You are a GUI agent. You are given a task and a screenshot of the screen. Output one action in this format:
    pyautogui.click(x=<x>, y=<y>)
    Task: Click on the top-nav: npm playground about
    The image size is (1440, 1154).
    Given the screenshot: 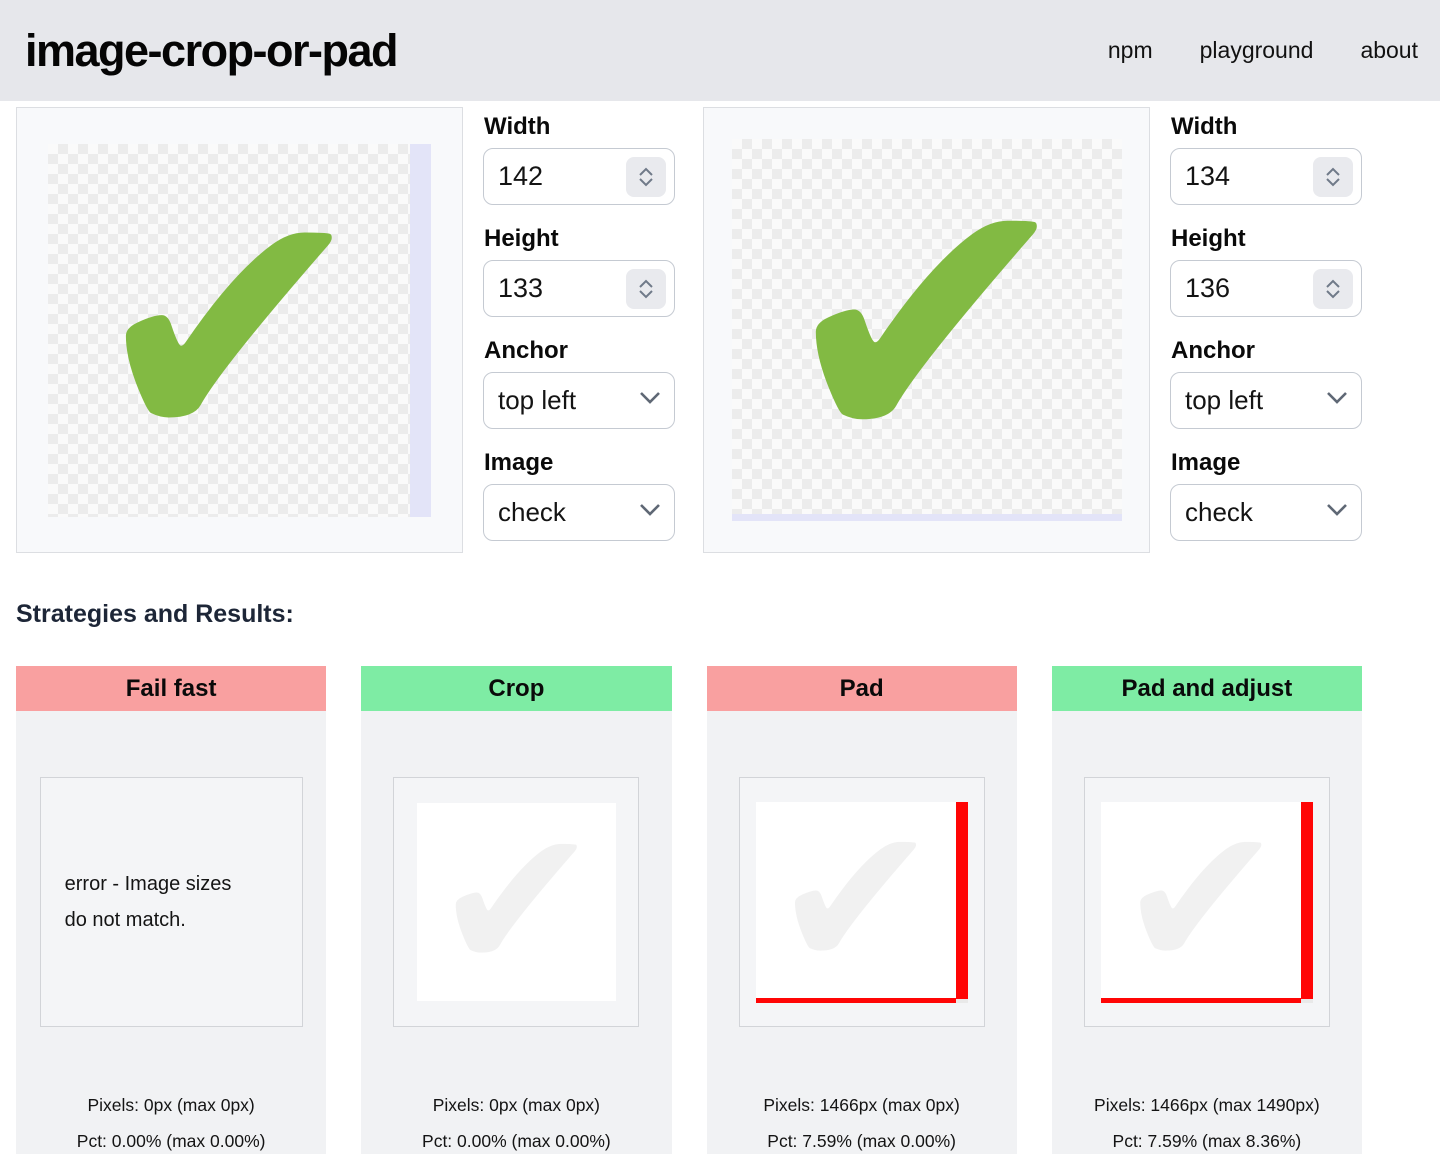 What is the action you would take?
    pyautogui.click(x=1263, y=50)
    